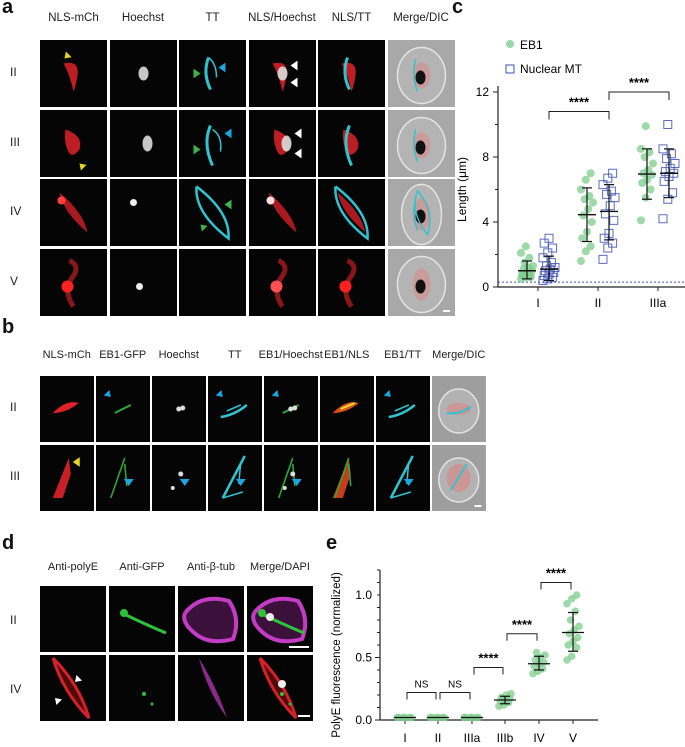 This screenshot has height=747, width=685. I want to click on column-label: Hoechst, so click(143, 18).